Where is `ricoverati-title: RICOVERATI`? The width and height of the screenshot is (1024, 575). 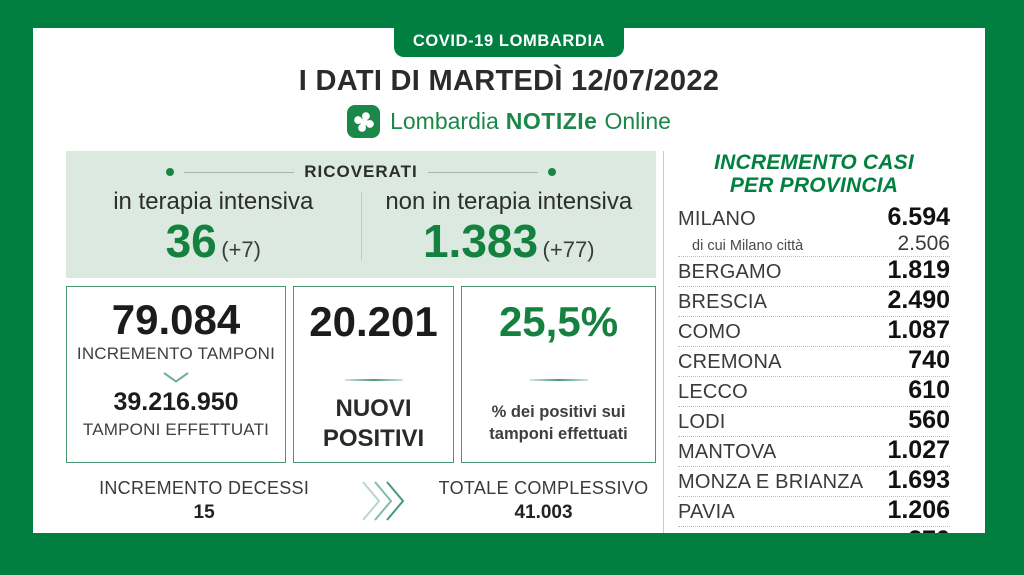
ricoverati-title: RICOVERATI is located at coordinates (361, 171).